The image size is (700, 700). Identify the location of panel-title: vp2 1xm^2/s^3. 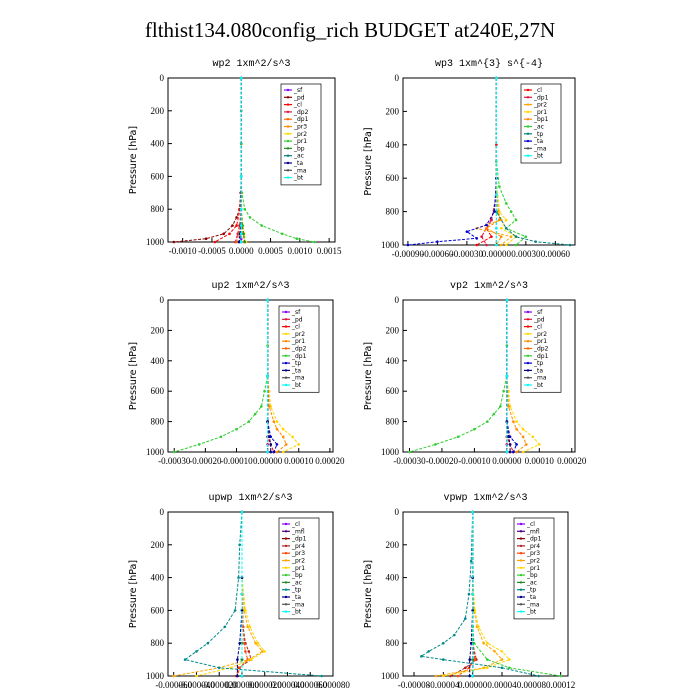
(489, 286).